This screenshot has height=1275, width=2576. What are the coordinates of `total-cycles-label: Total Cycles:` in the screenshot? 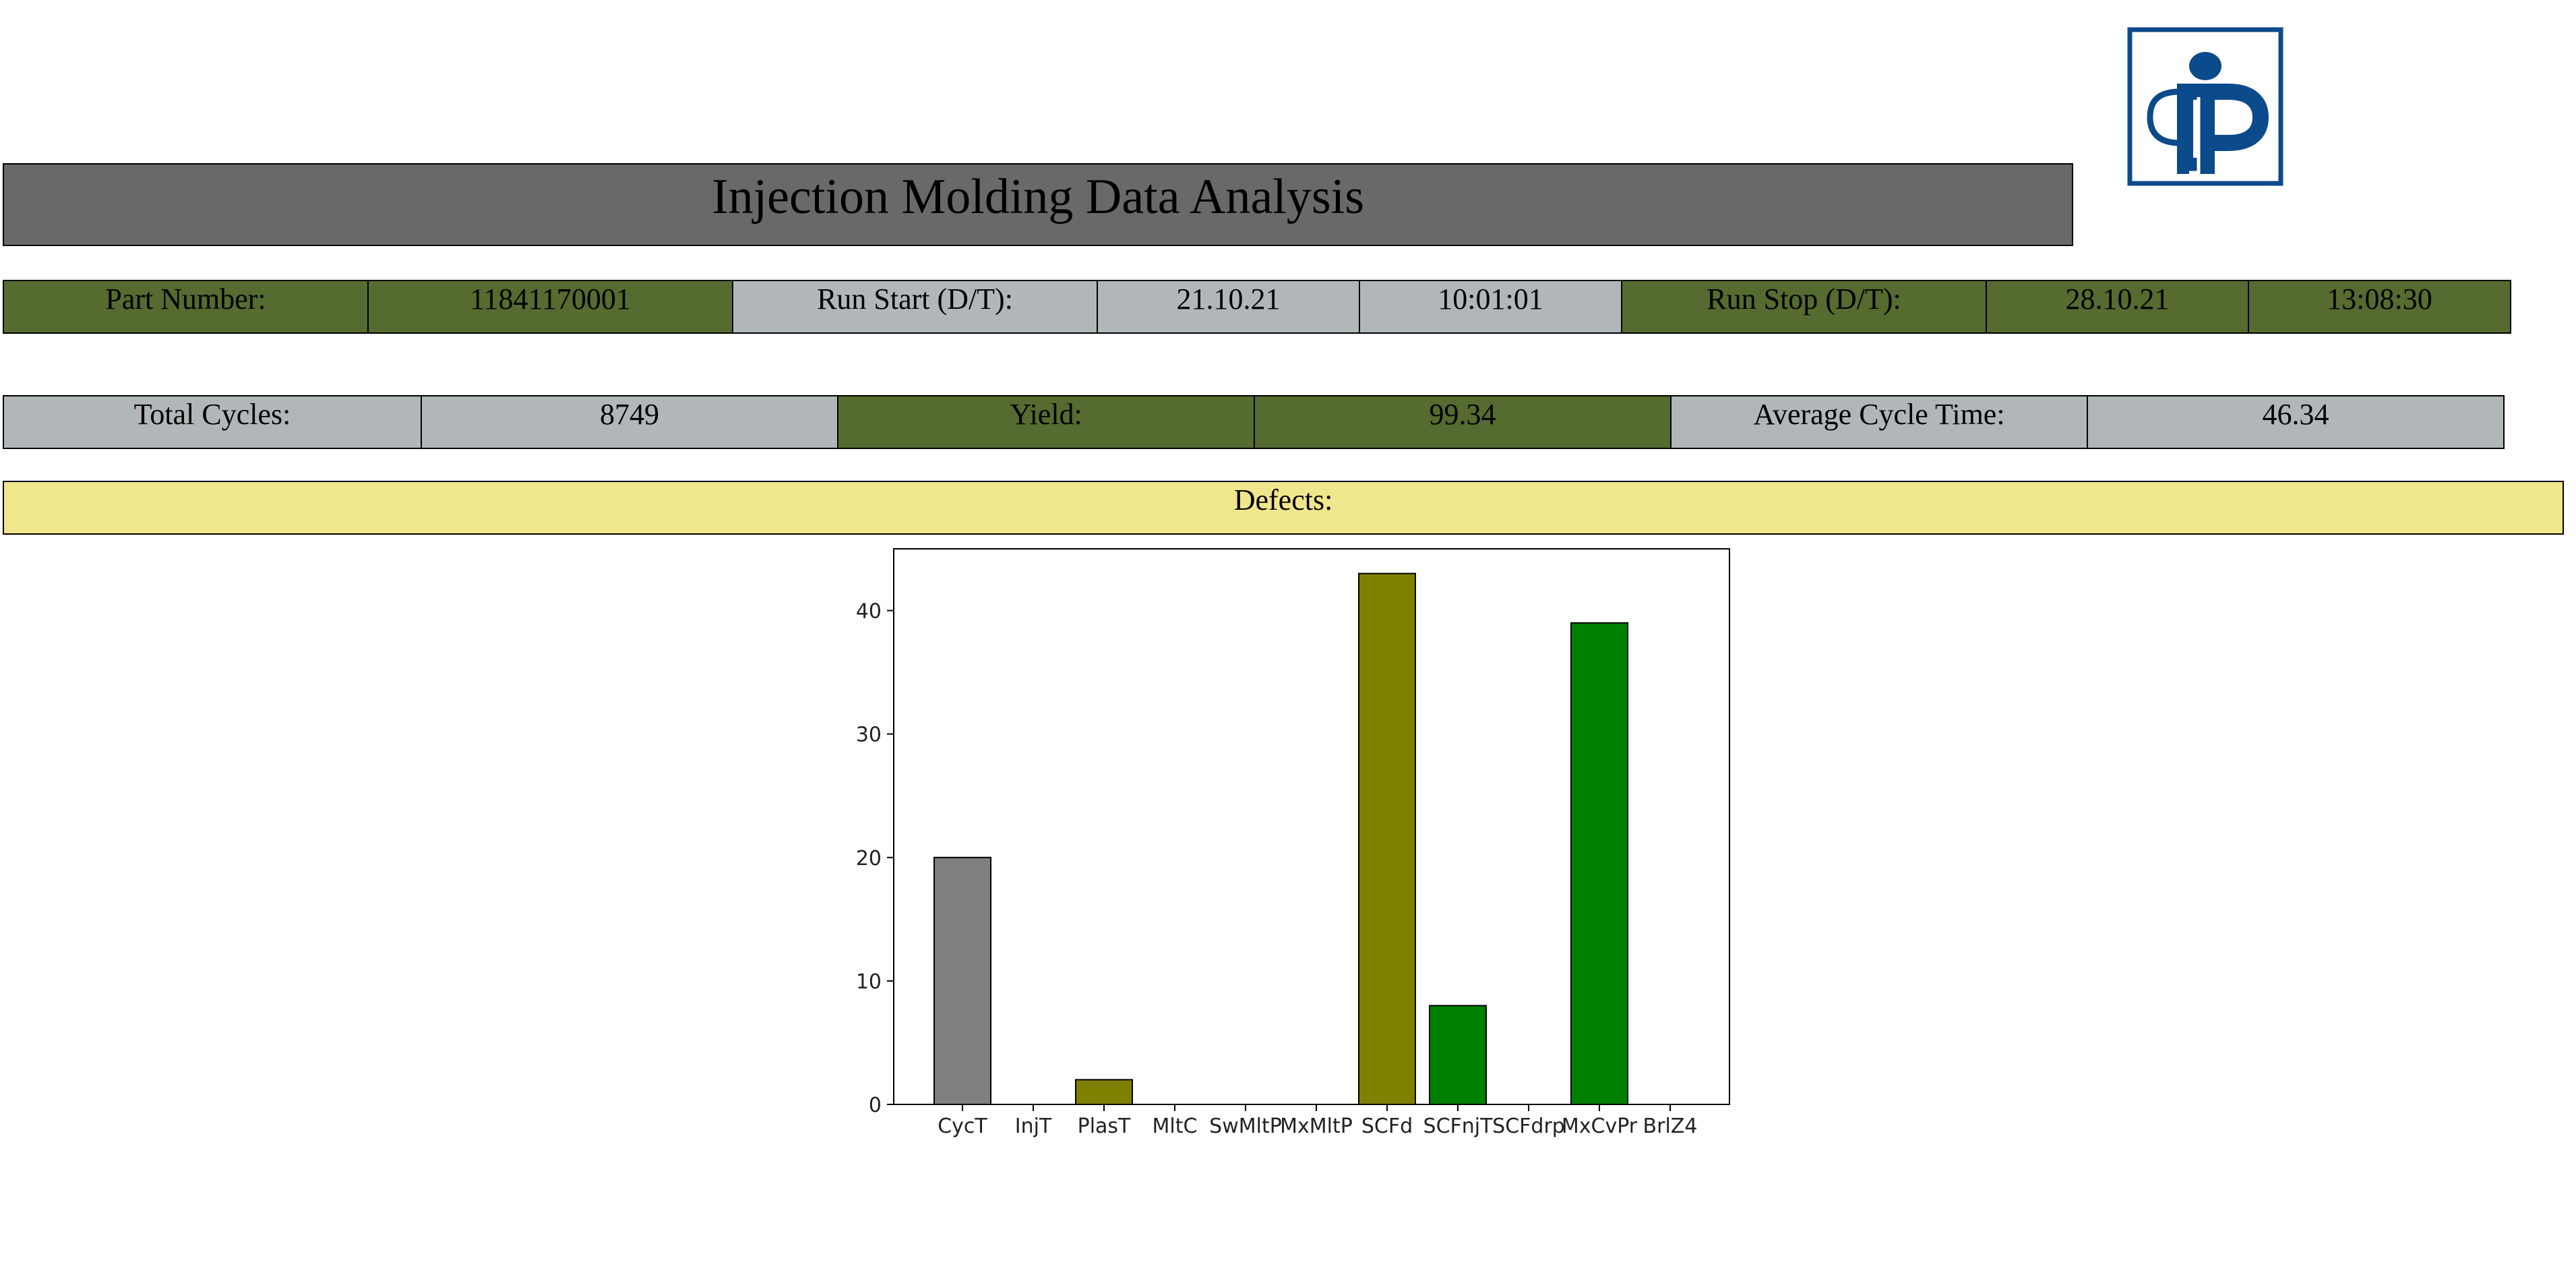 It's located at (212, 422).